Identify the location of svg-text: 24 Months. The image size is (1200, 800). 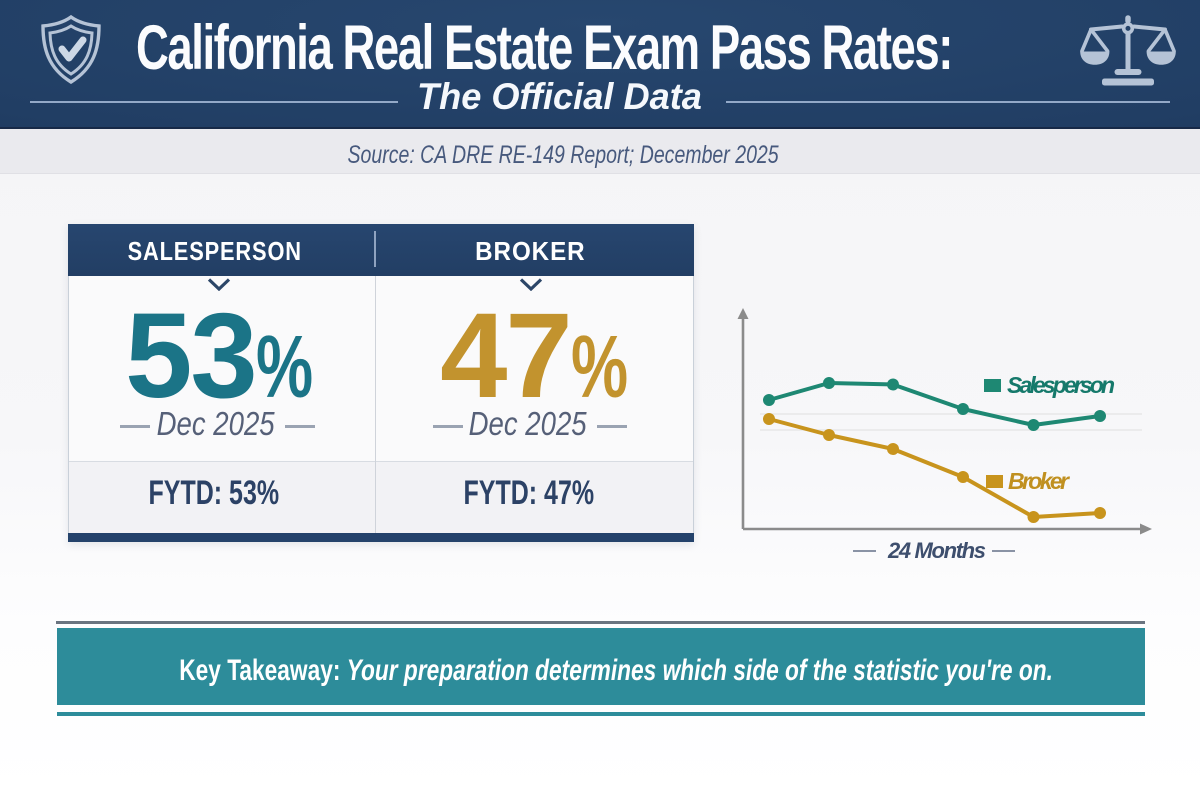
(936, 550).